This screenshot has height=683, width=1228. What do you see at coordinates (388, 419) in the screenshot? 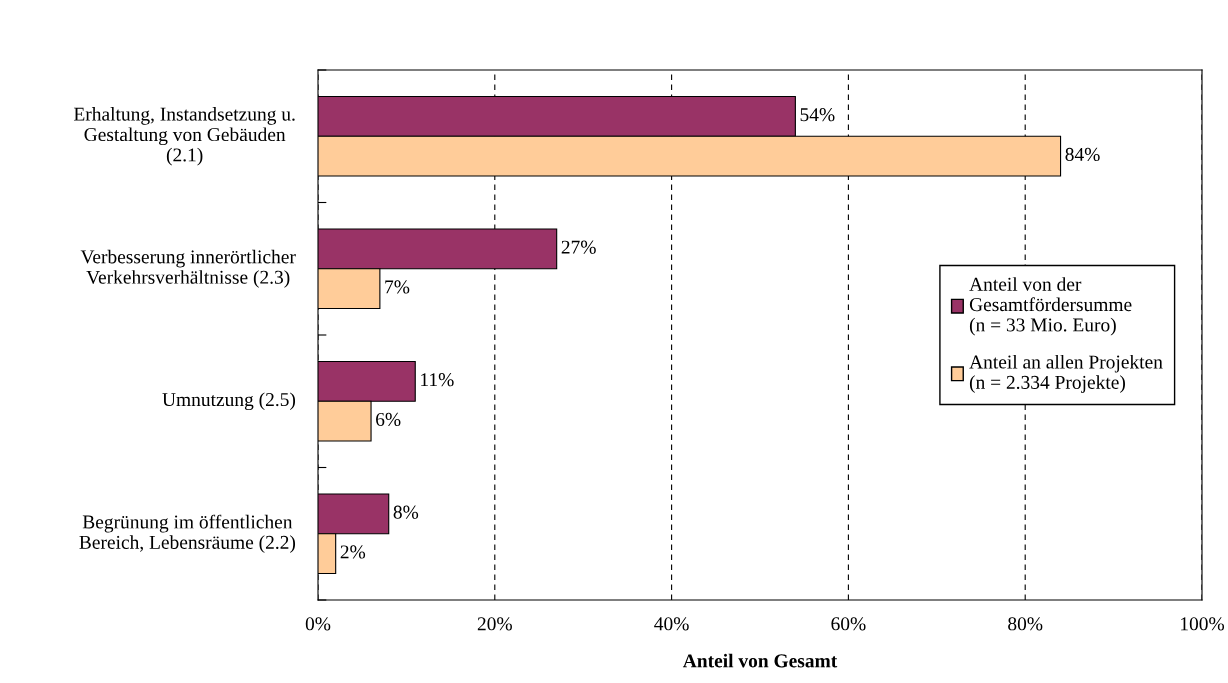
I see `data-label: 6%` at bounding box center [388, 419].